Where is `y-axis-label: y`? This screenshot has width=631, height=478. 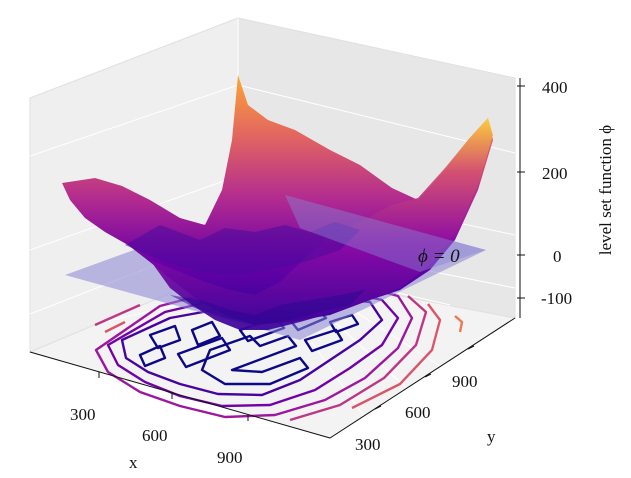
y-axis-label: y is located at coordinates (491, 436).